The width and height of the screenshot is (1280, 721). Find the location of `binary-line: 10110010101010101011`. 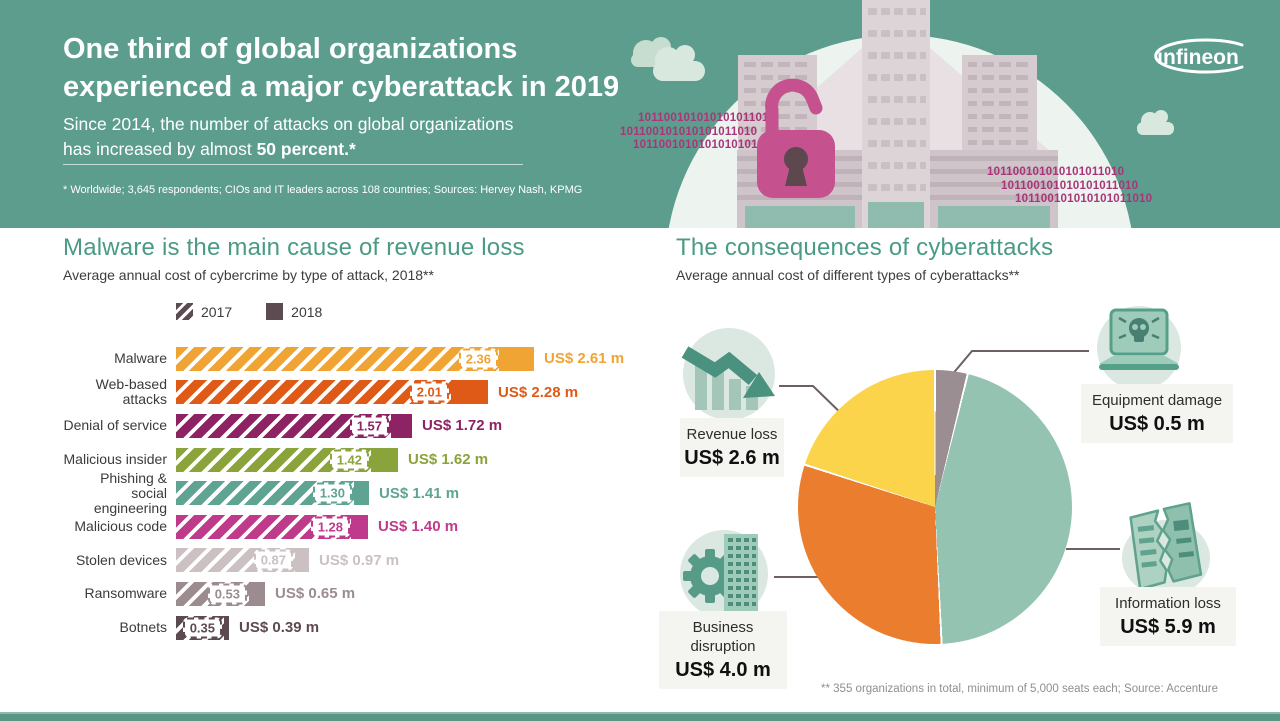

binary-line: 10110010101010101011 is located at coordinates (698, 145).